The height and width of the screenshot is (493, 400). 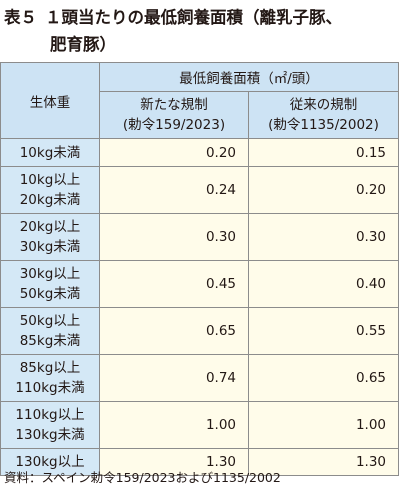 I want to click on old-value-cell: 0.15, so click(x=323, y=152).